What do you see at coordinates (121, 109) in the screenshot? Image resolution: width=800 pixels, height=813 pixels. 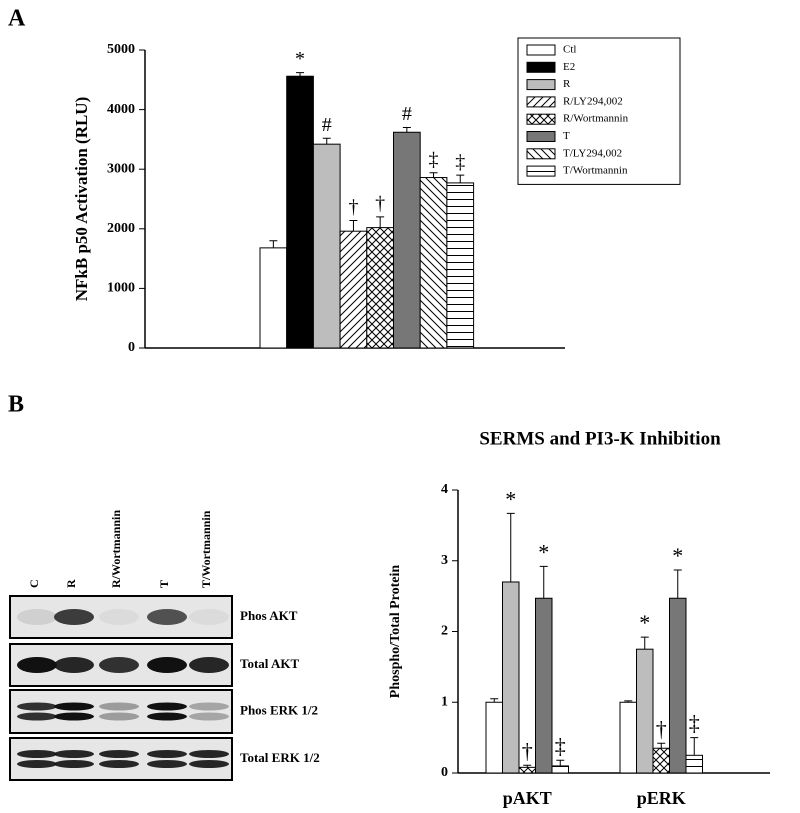 I see `y-tick-label: 4000` at bounding box center [121, 109].